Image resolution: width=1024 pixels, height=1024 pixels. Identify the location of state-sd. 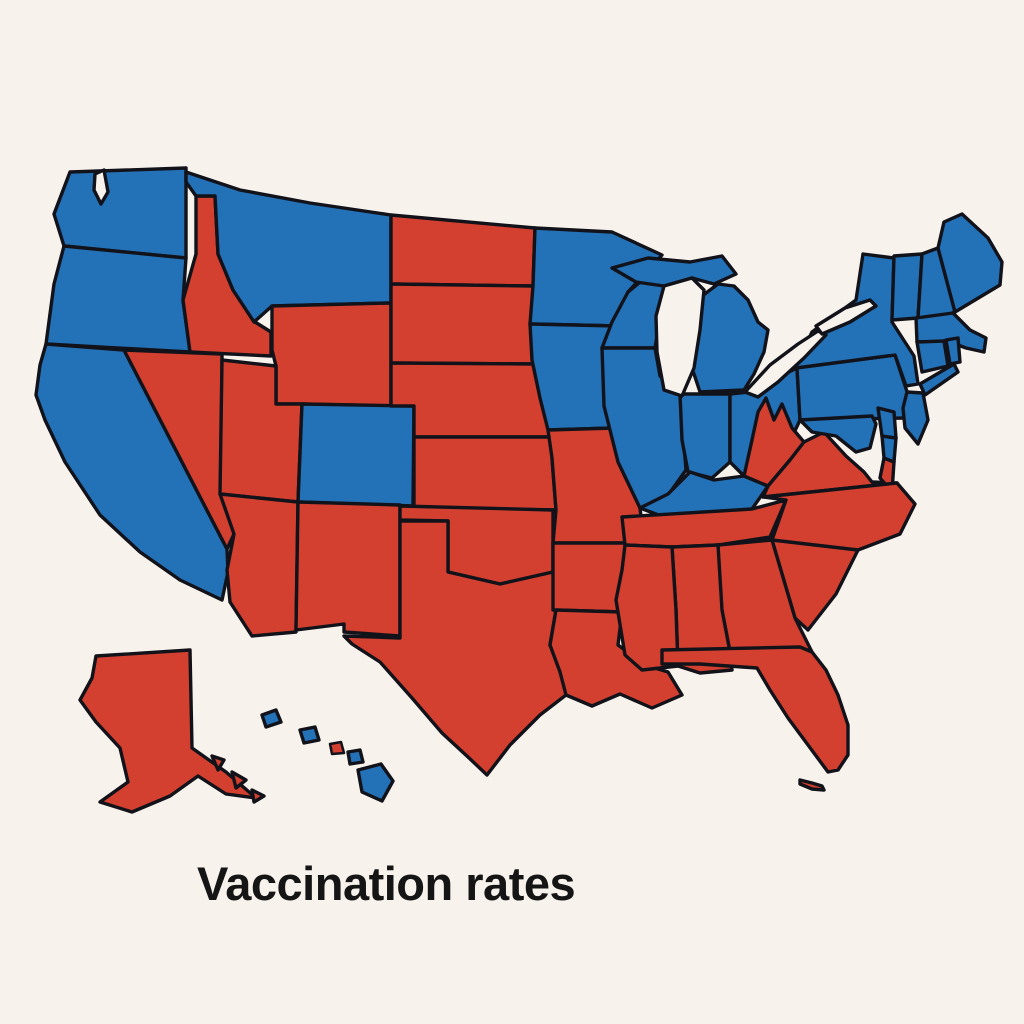
(463, 324).